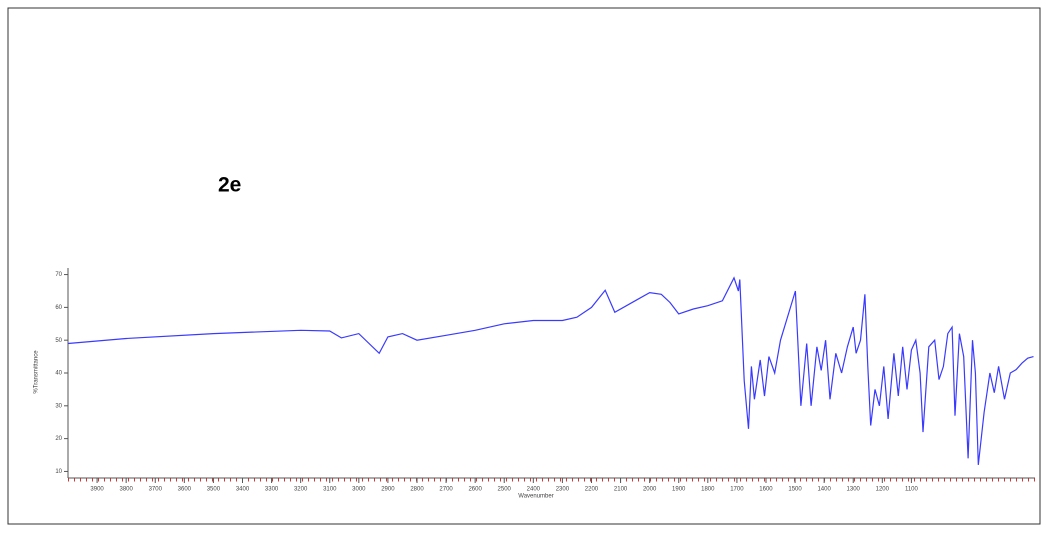 This screenshot has width=1049, height=537. I want to click on x-tick-label: 2200, so click(592, 490).